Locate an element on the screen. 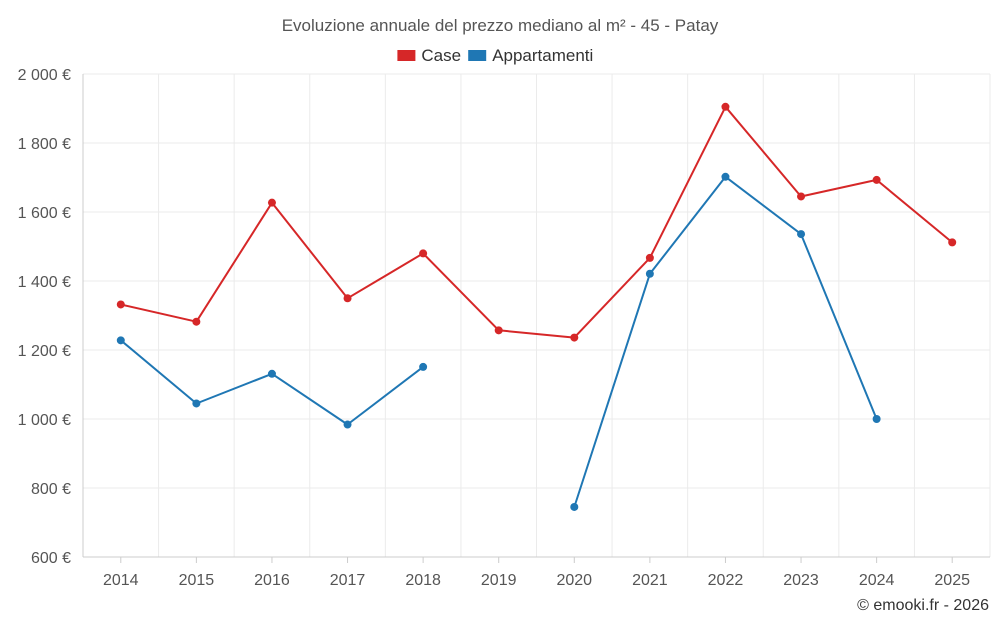 The image size is (1000, 625). legend-swatch-appartamenti is located at coordinates (477, 55).